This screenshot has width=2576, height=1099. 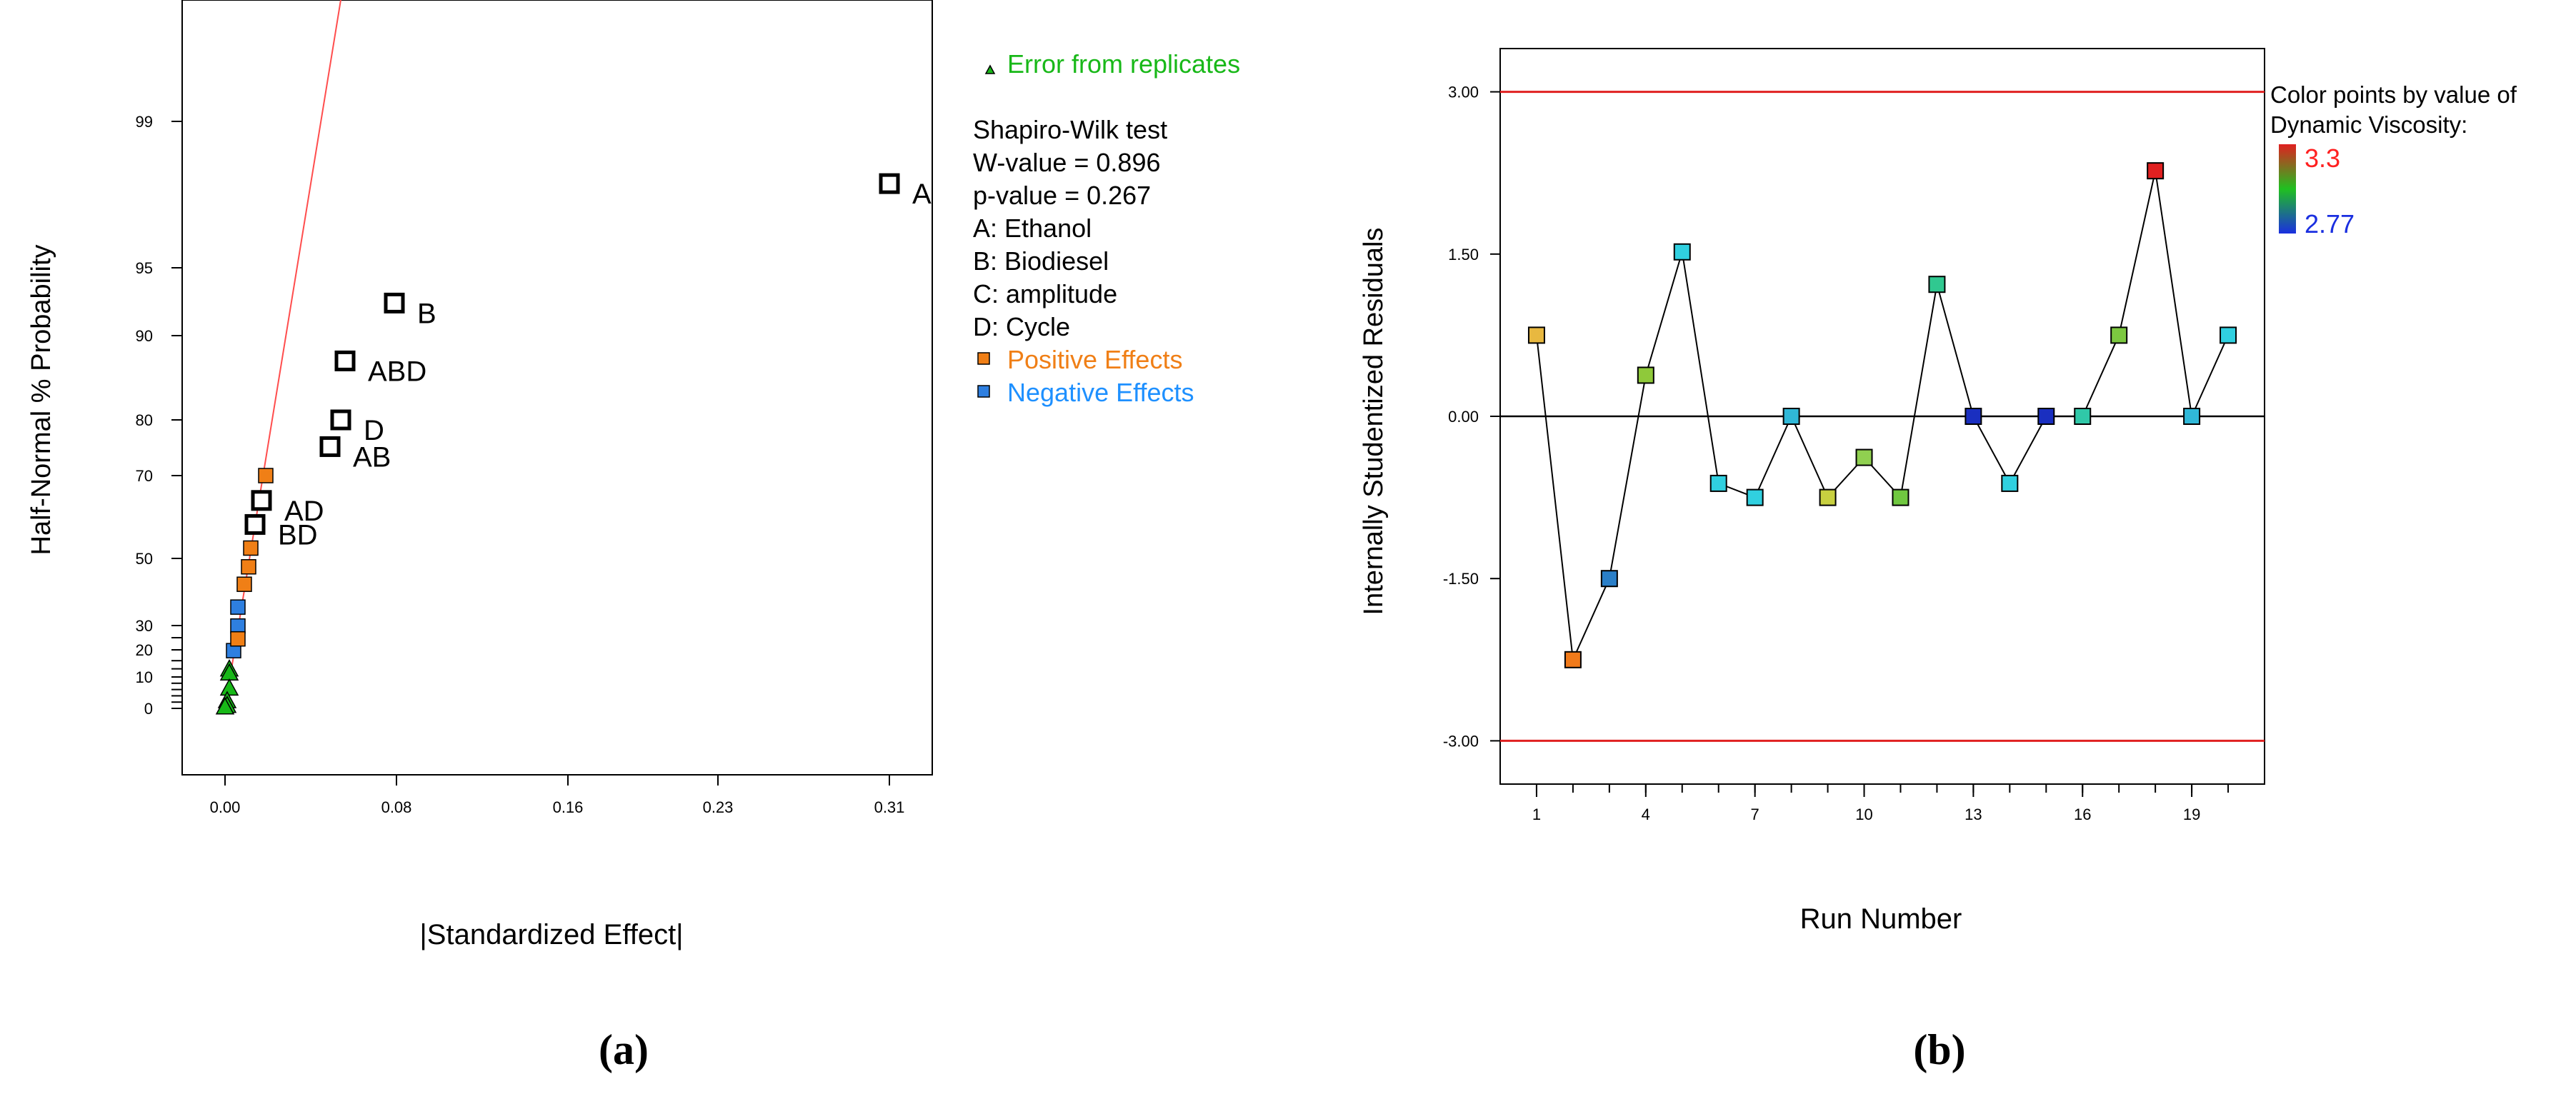 What do you see at coordinates (261, 500) in the screenshot?
I see `effect-point-ad` at bounding box center [261, 500].